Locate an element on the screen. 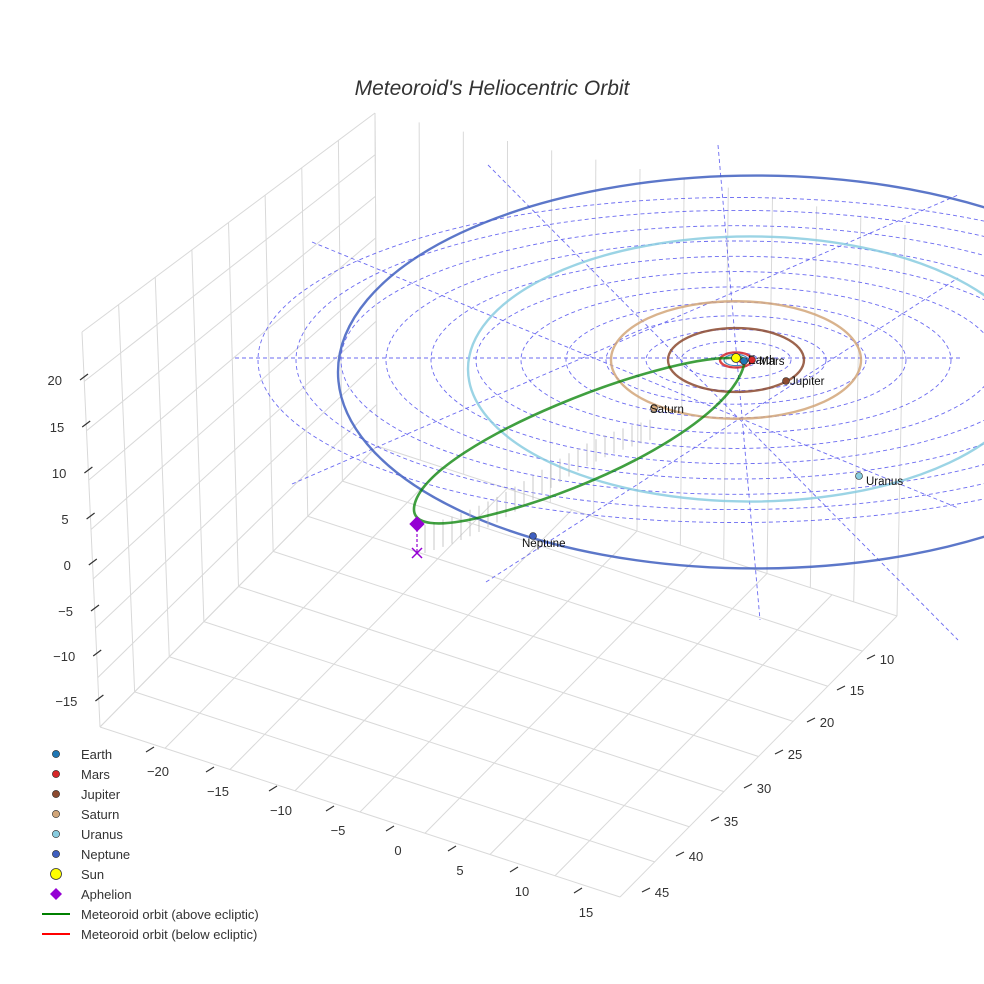 This screenshot has height=984, width=984. planet-earth is located at coordinates (744, 361).